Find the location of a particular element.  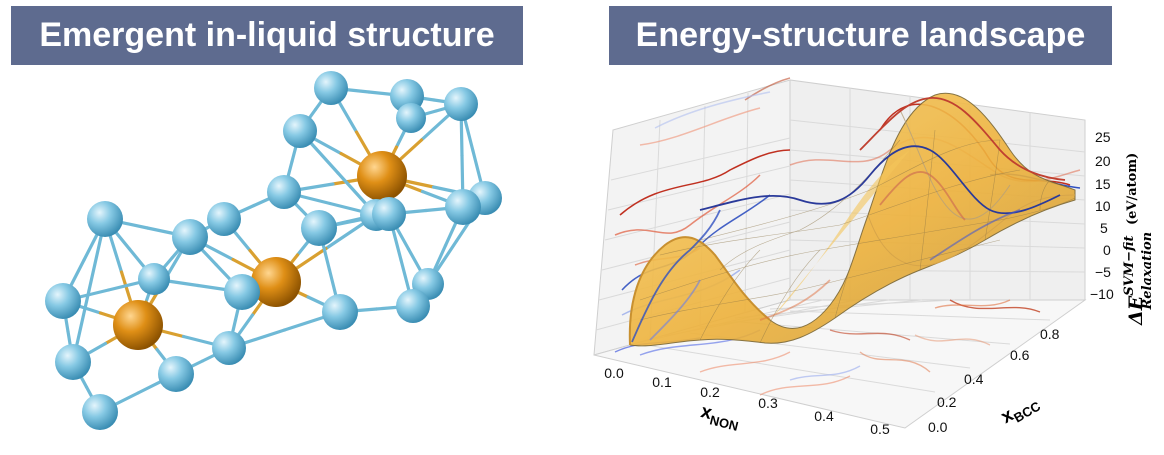

z-axis-label-sup: SVM−fit is located at coordinates (1129, 266).